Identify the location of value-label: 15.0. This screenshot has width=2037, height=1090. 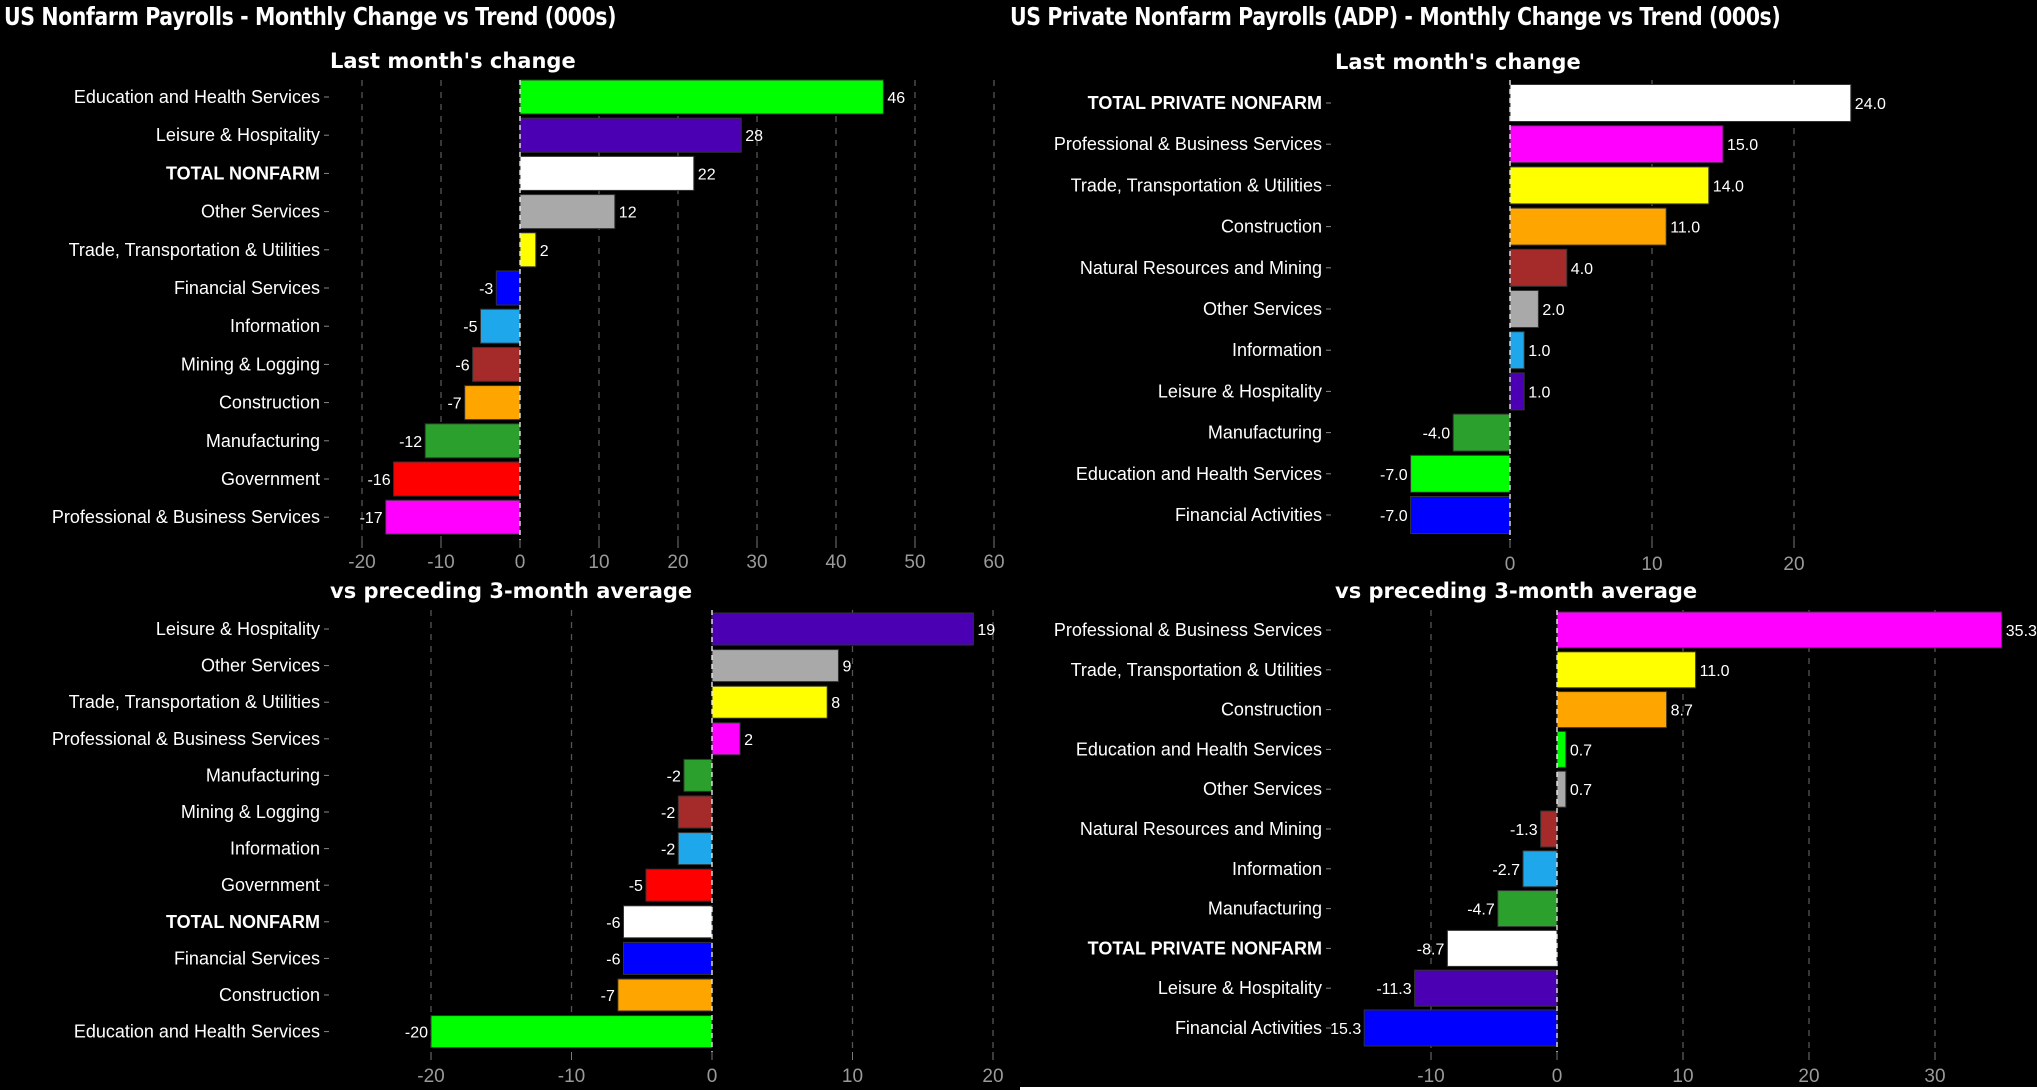
(1742, 145).